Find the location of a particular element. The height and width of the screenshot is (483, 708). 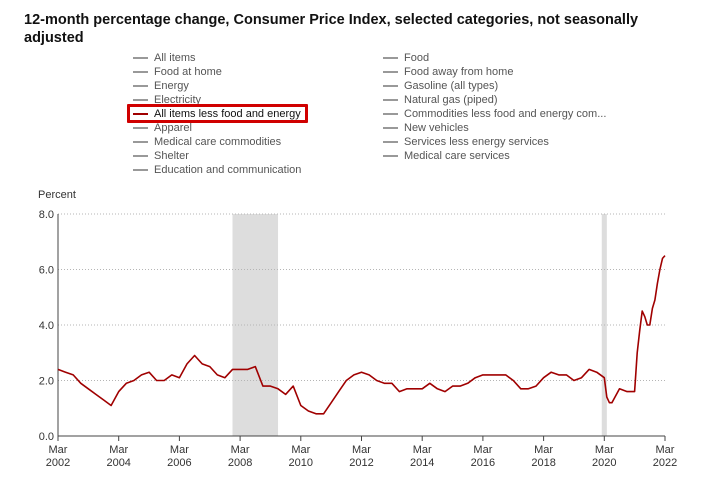

legend-label: Electricity is located at coordinates (178, 100).